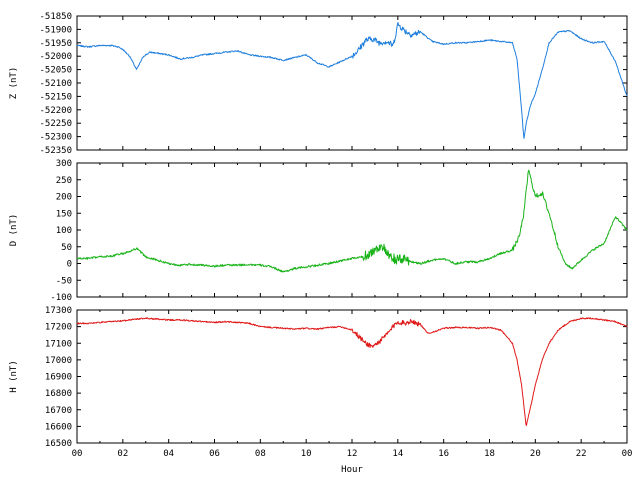 The image size is (640, 485). Describe the element at coordinates (64, 214) in the screenshot. I see `y-tick-label: 150` at that location.